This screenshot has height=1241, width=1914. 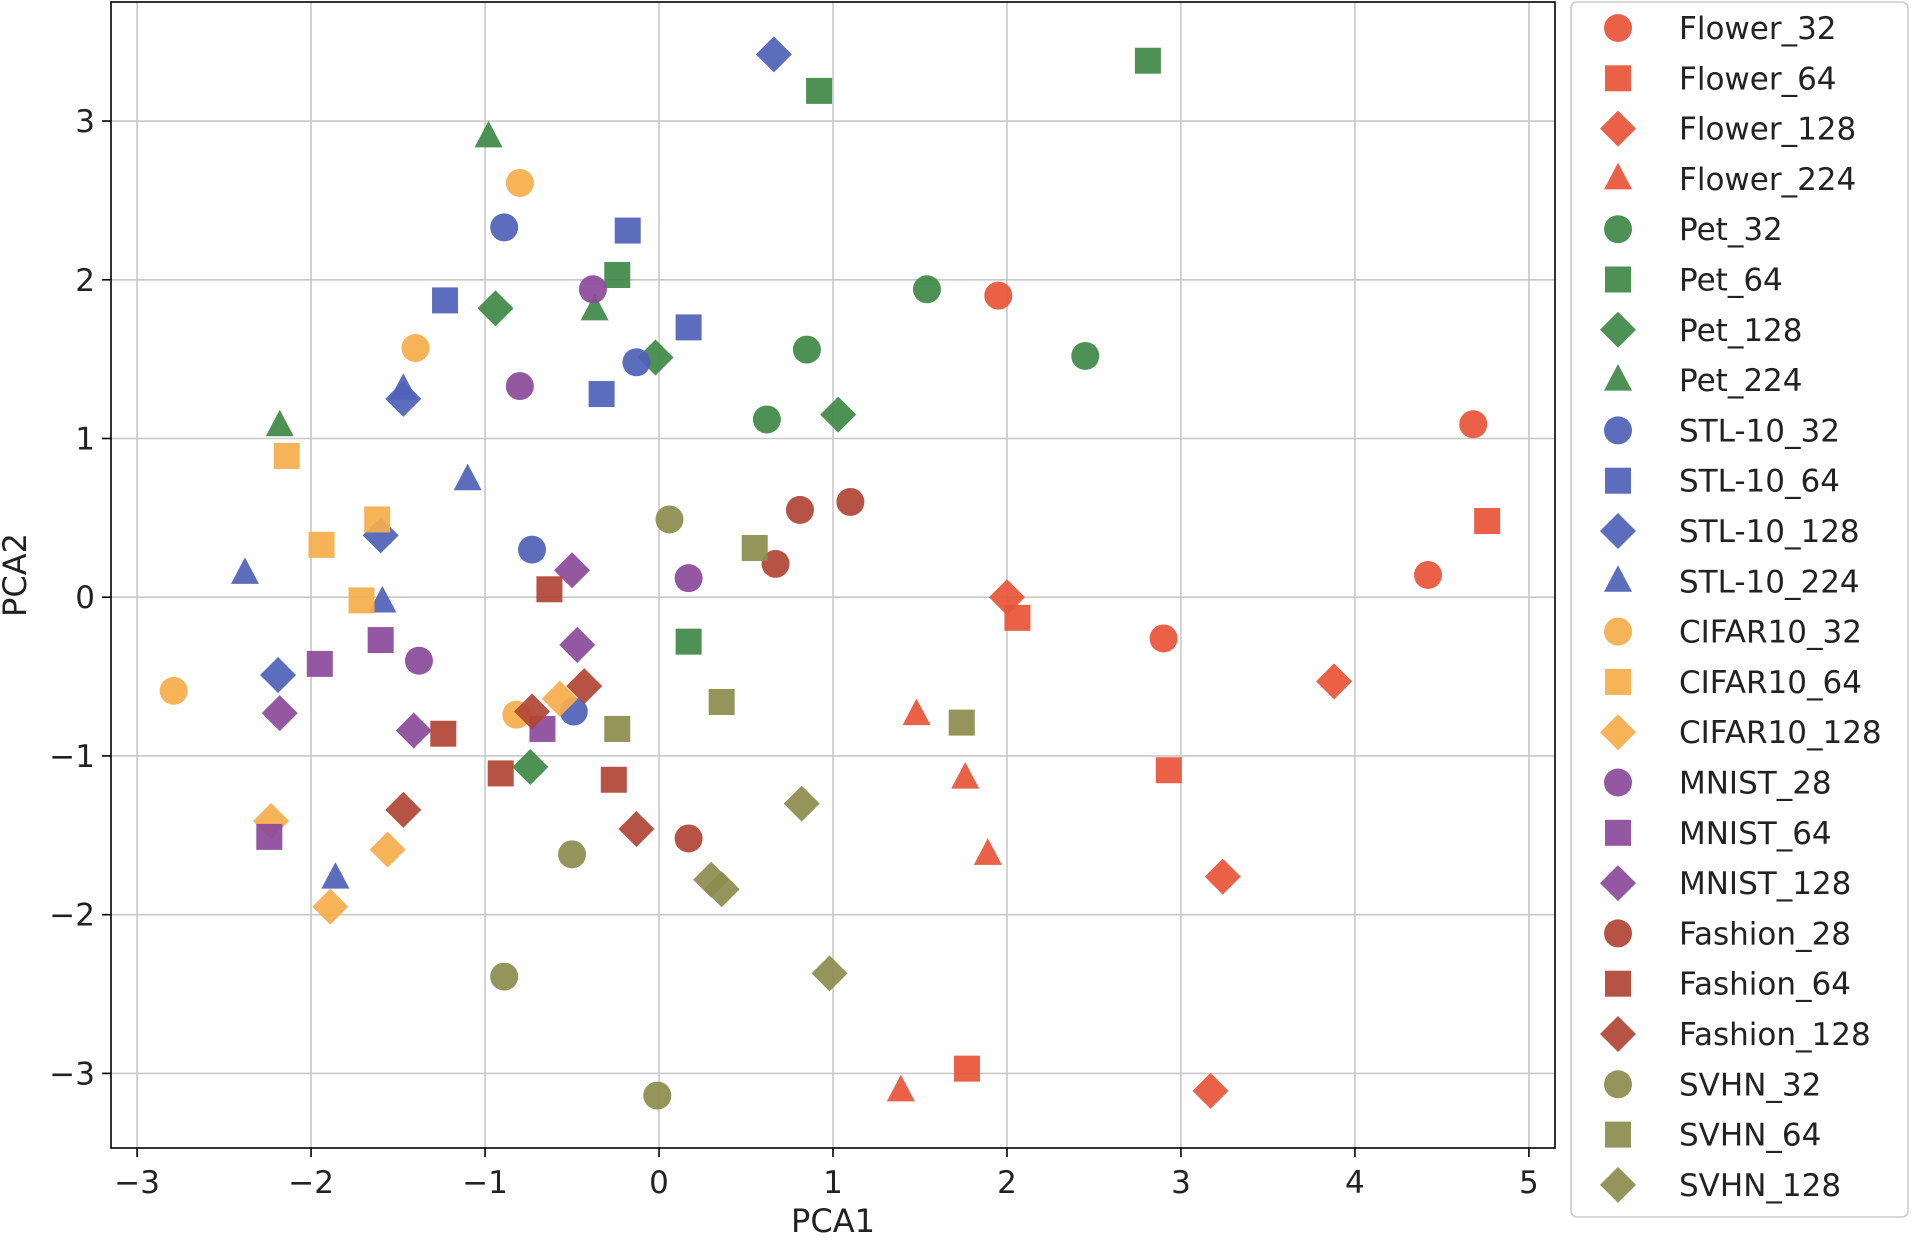 I want to click on legend-item-stl-10-224: STL-10_224, so click(x=1732, y=582).